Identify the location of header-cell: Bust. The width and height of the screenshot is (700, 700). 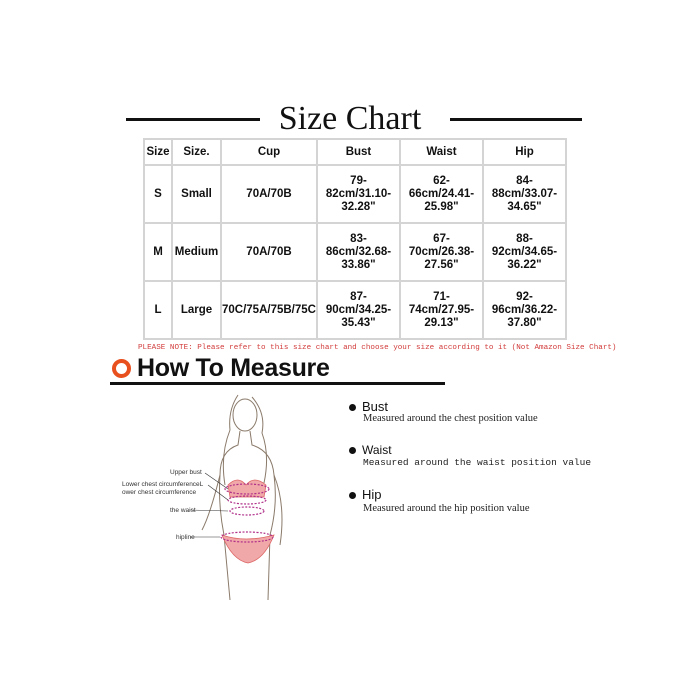
(358, 152).